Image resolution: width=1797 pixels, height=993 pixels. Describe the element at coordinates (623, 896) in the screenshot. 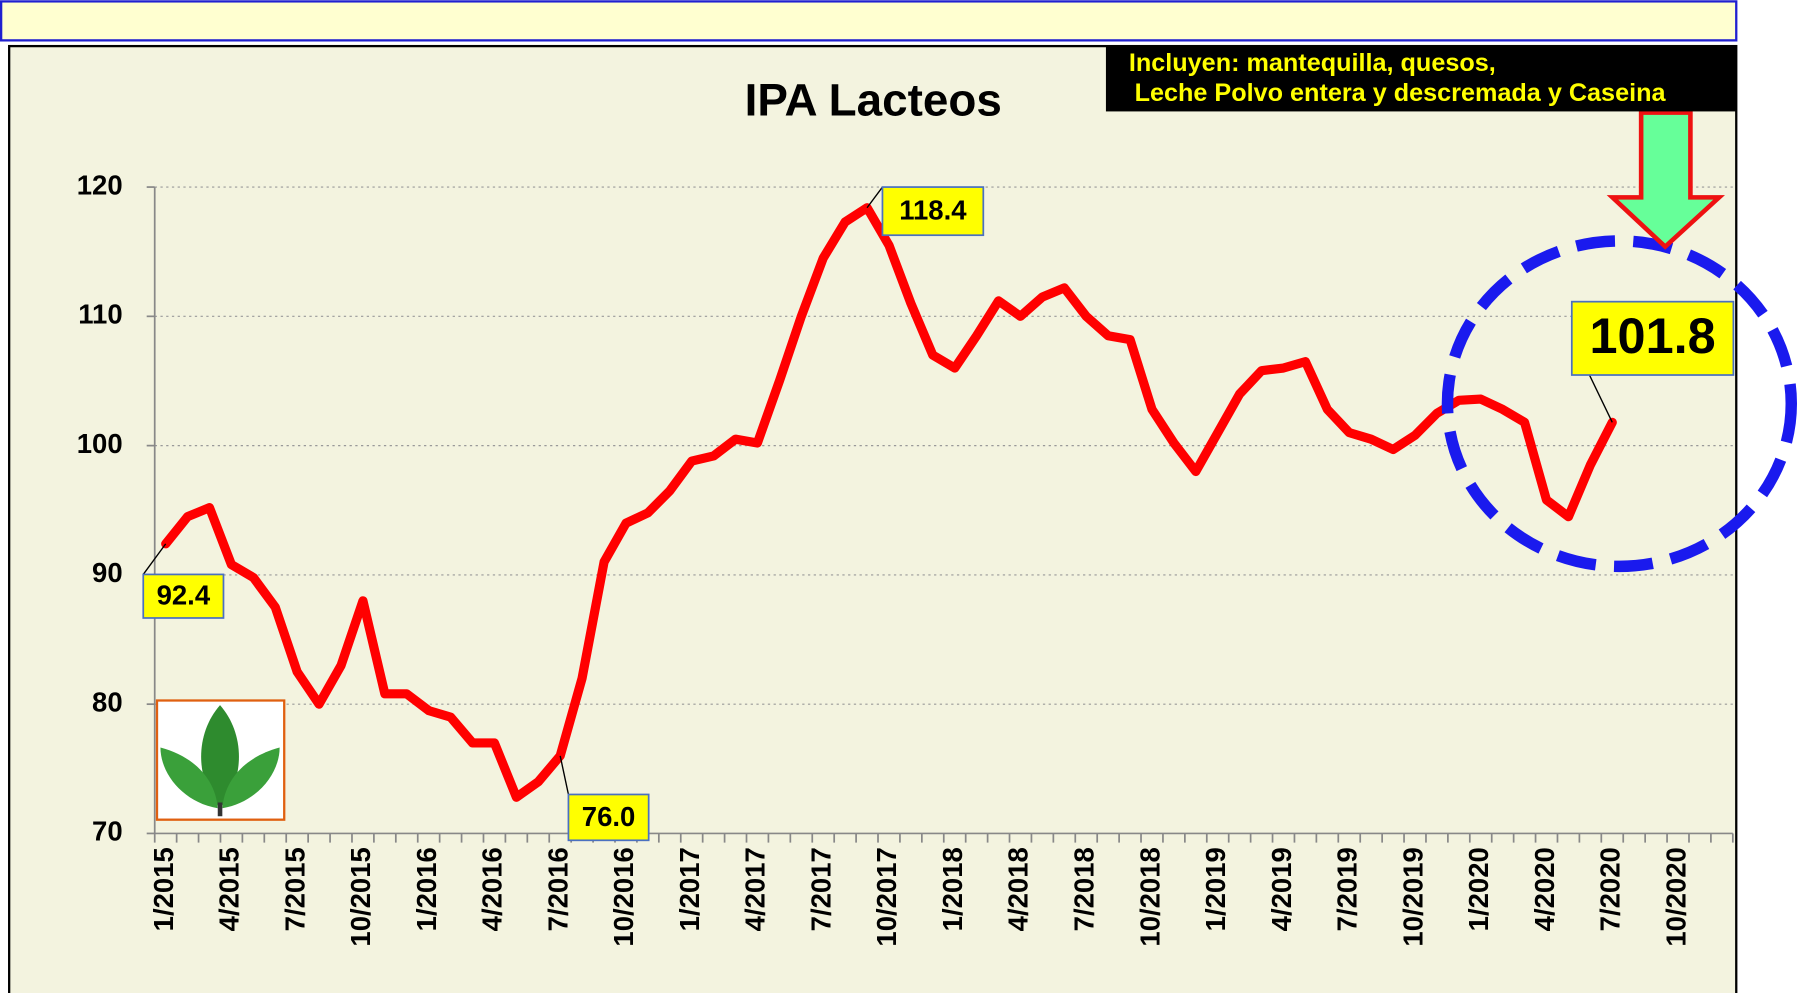

I see `x-tick-label: 10/2016` at that location.